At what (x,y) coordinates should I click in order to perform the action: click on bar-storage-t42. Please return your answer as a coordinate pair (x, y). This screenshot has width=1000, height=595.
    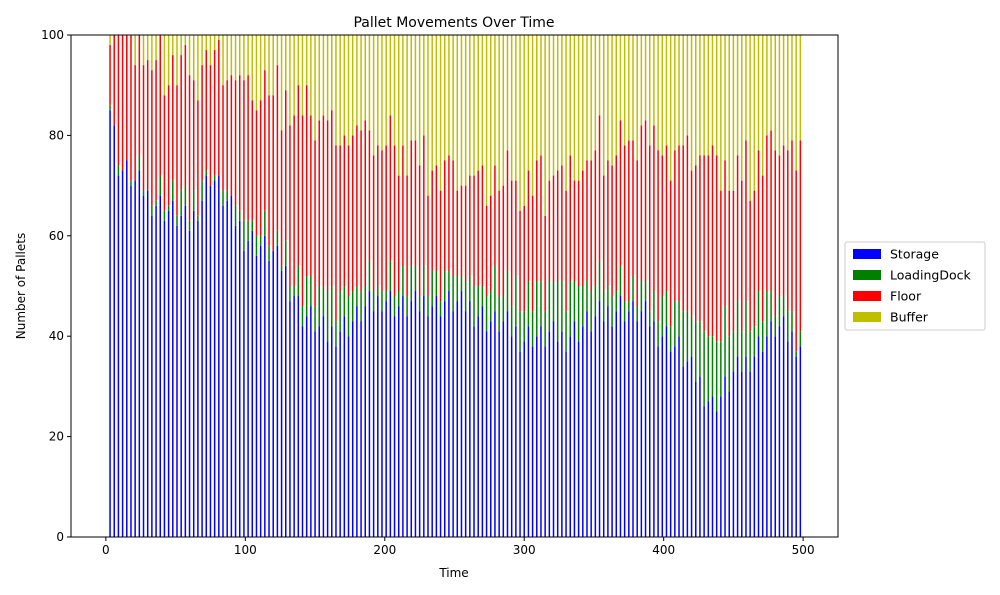
    Looking at the image, I should click on (164, 379).